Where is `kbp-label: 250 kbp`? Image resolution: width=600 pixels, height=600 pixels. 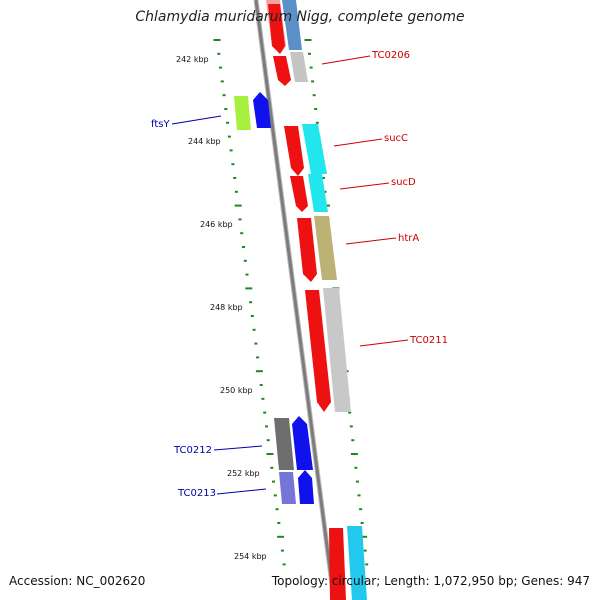 kbp-label: 250 kbp is located at coordinates (236, 390).